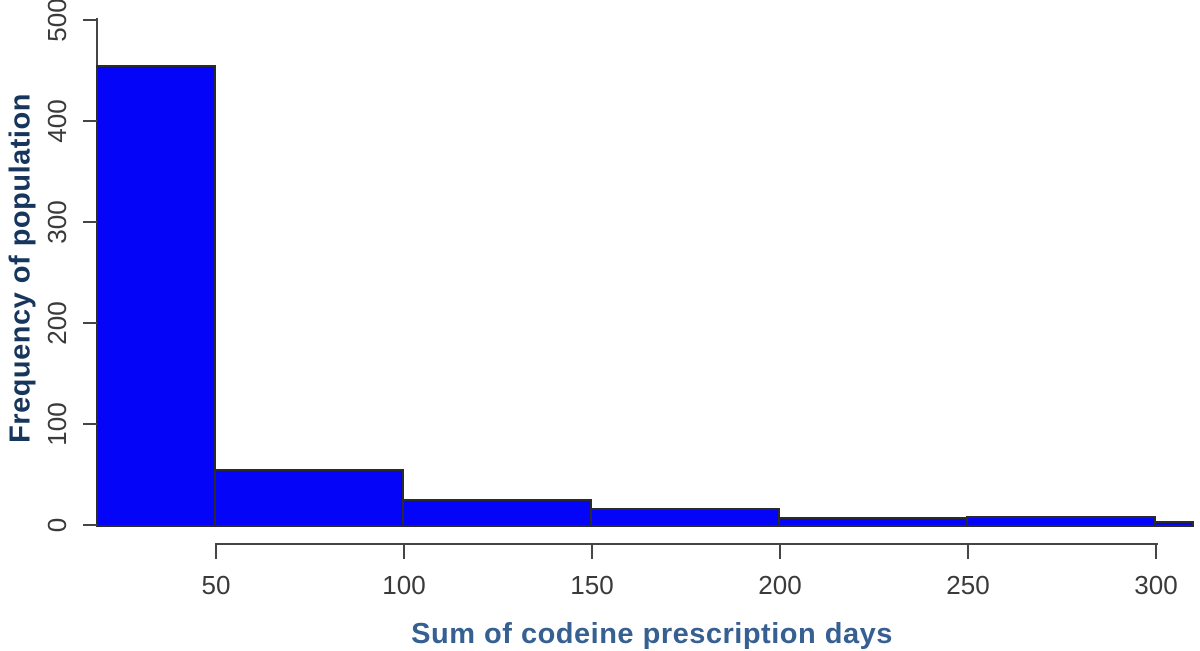 The height and width of the screenshot is (651, 1200). I want to click on x-tick-label: 200, so click(780, 585).